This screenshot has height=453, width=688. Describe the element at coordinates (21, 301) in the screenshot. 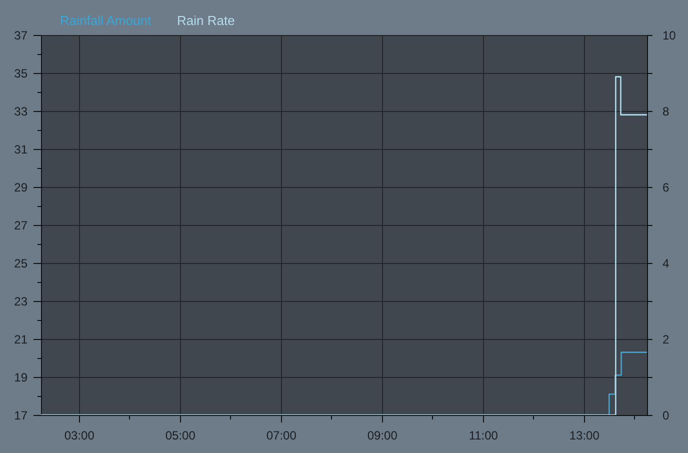

I see `y-tick-label: 23` at that location.